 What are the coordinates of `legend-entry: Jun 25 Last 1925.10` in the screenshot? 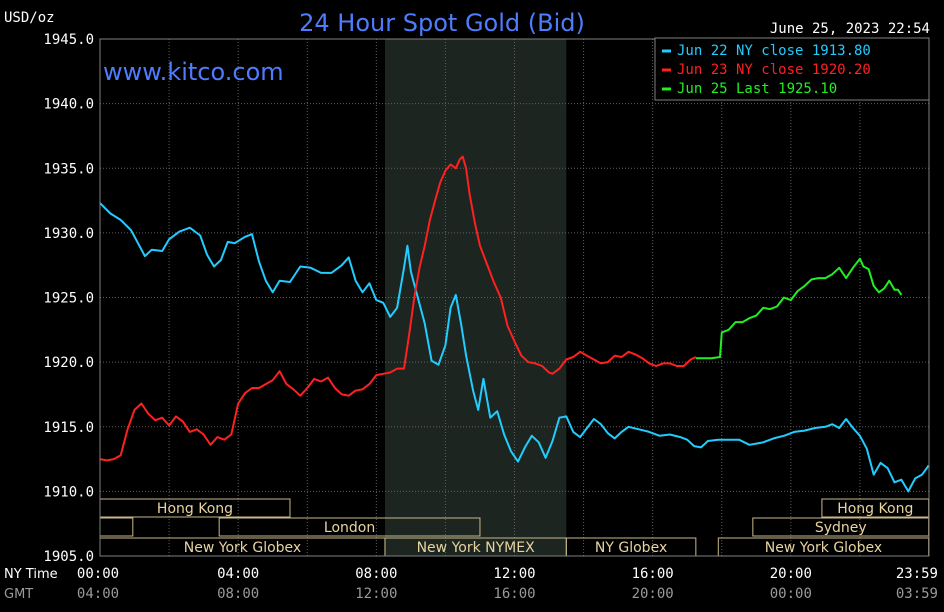 It's located at (757, 89).